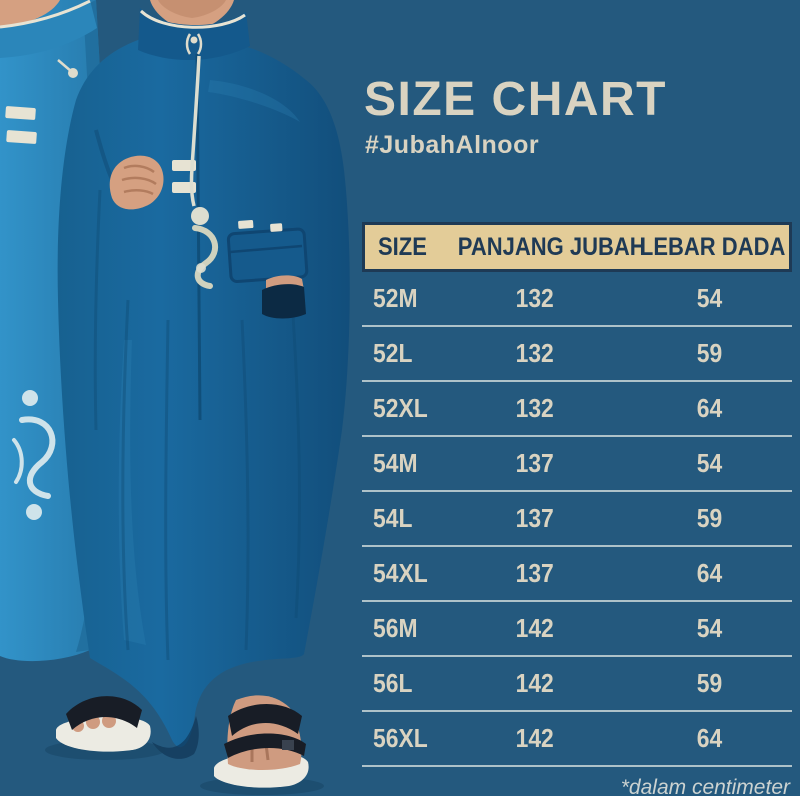  What do you see at coordinates (261, 741) in the screenshot?
I see `right-sandal` at bounding box center [261, 741].